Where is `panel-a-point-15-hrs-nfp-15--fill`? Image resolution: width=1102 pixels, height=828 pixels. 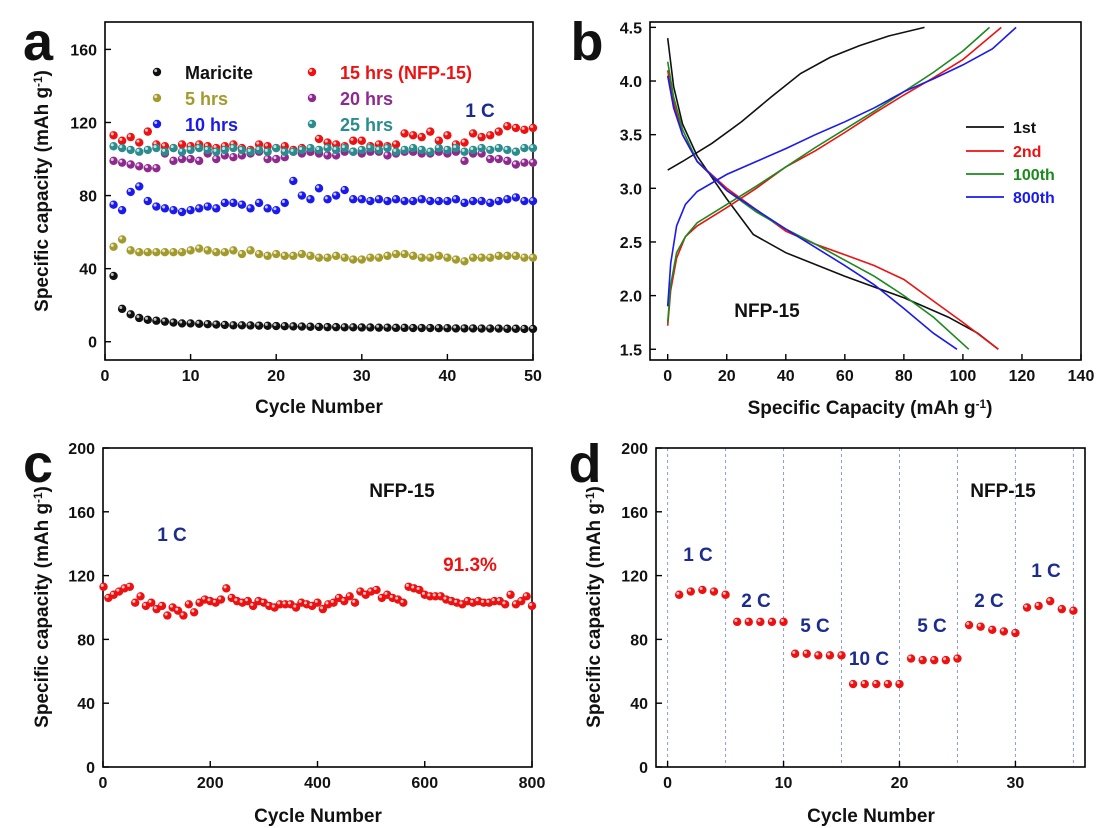 panel-a-point-15-hrs-nfp-15--fill is located at coordinates (516, 128).